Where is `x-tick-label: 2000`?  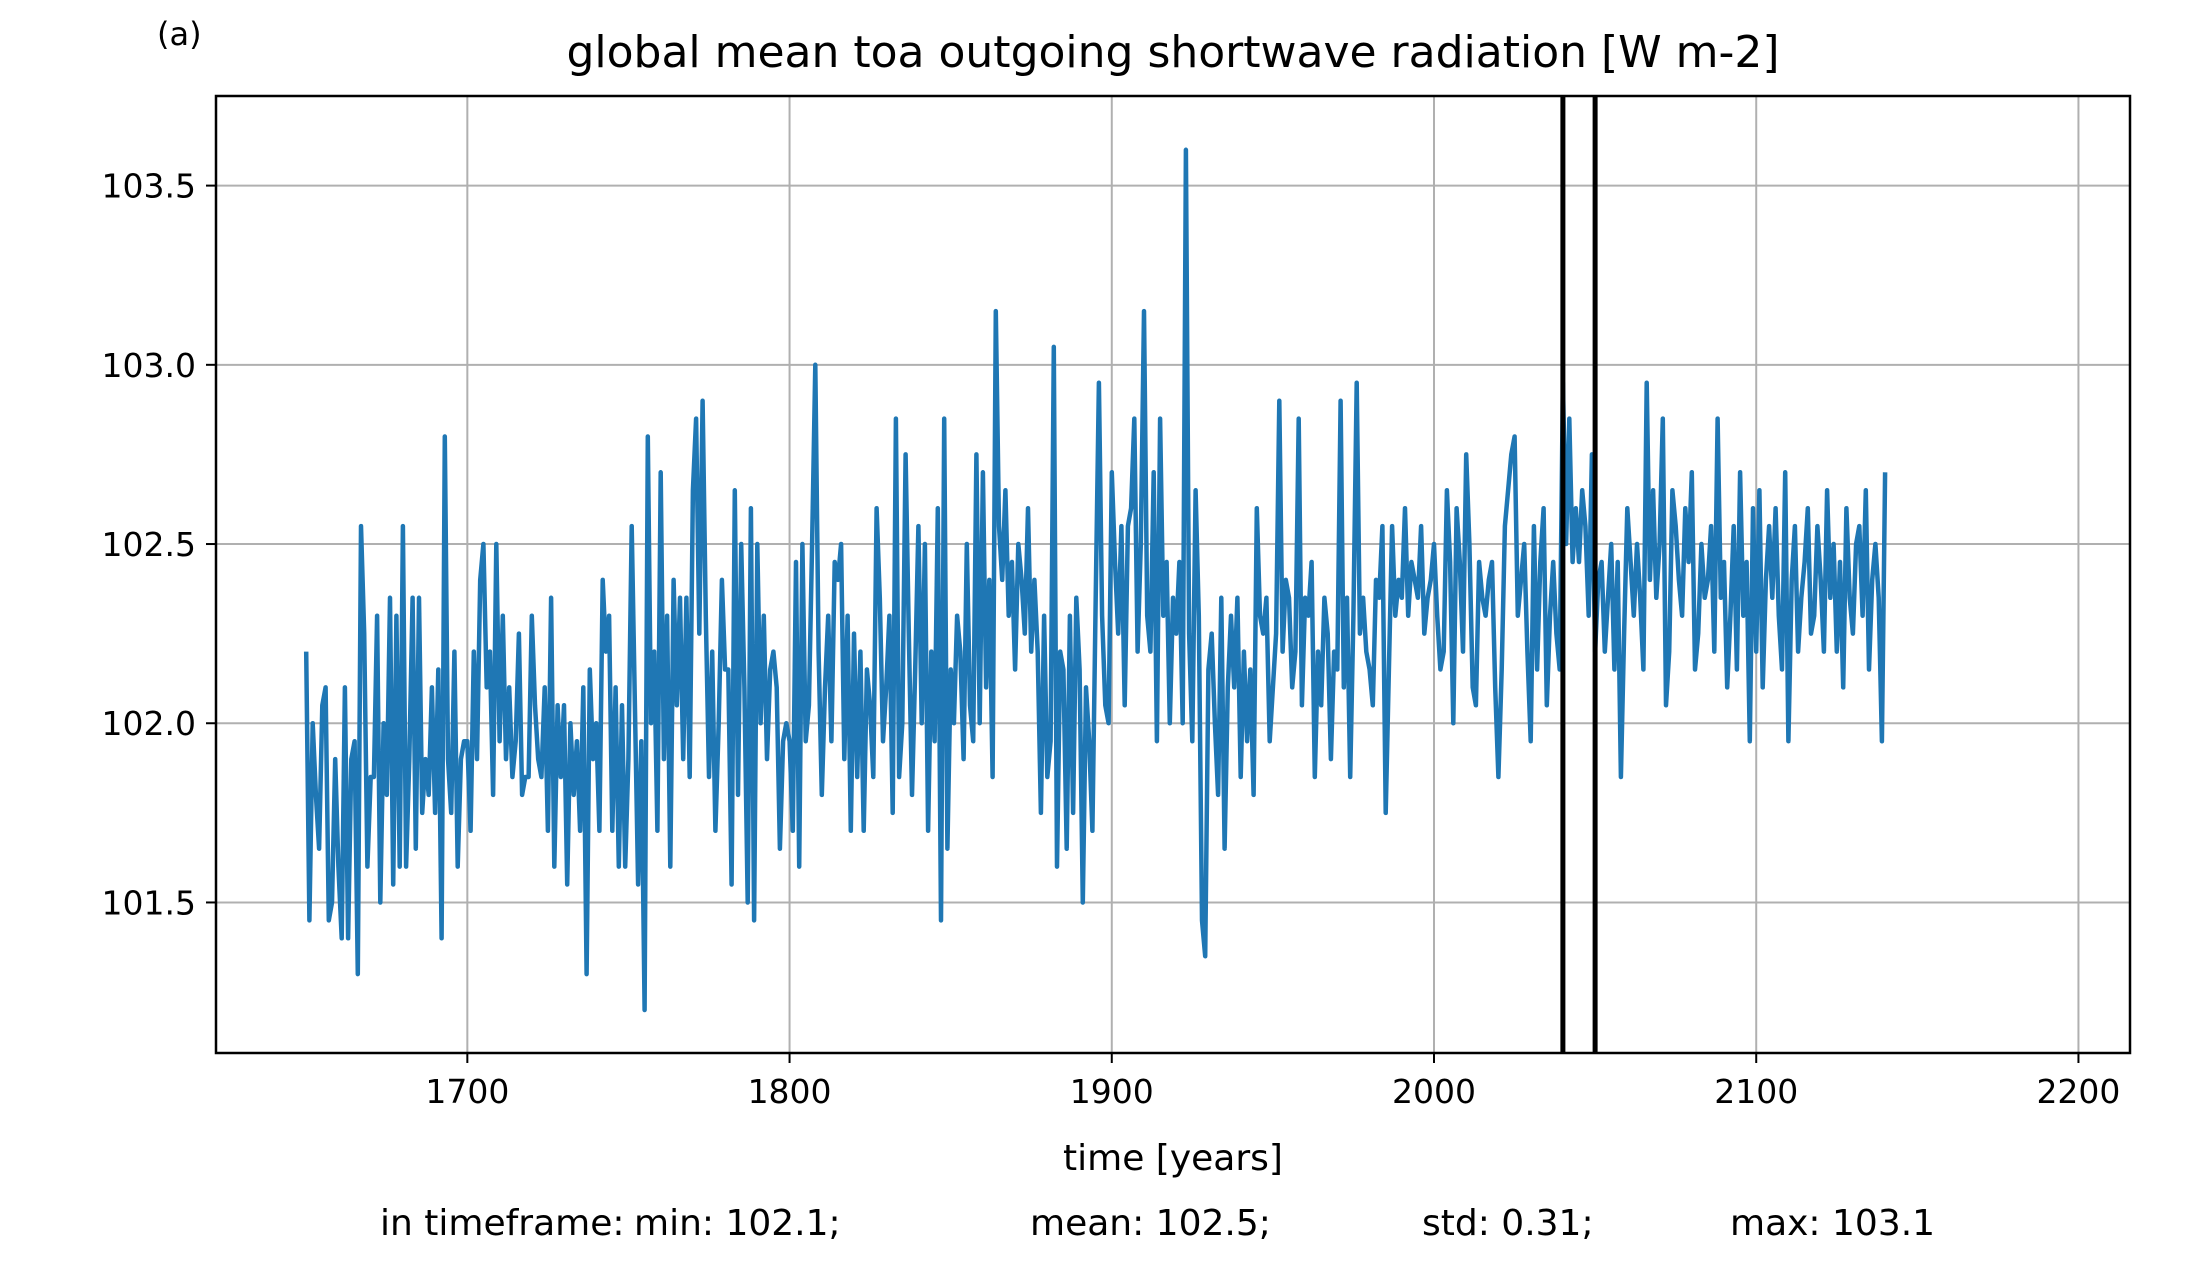
x-tick-label: 2000 is located at coordinates (1434, 1091).